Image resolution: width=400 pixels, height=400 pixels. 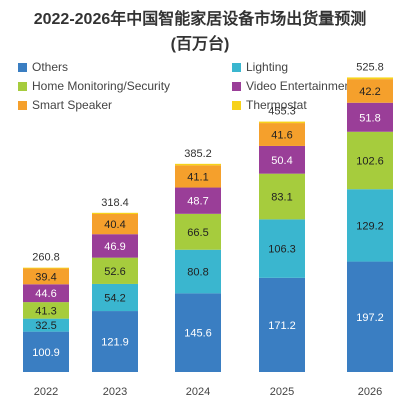 I want to click on bar-others-2025, so click(x=282, y=324).